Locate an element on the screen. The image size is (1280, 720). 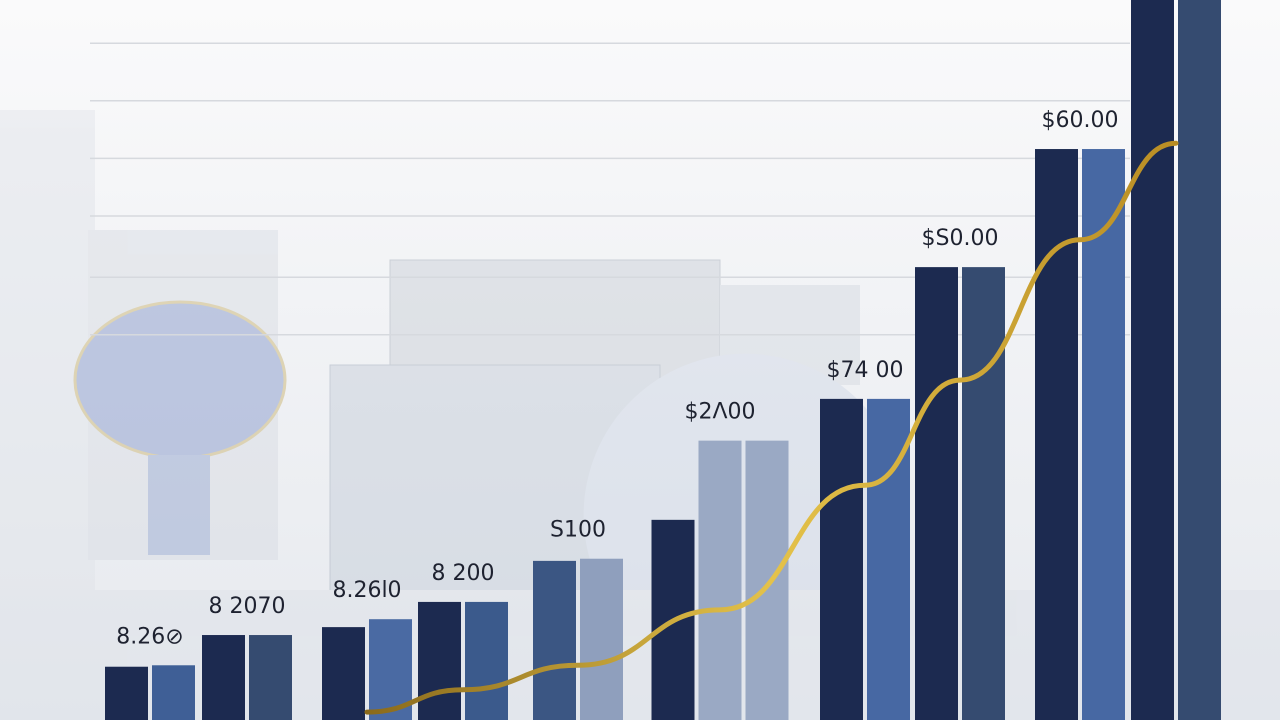
value-label: $60.00 is located at coordinates (1080, 120).